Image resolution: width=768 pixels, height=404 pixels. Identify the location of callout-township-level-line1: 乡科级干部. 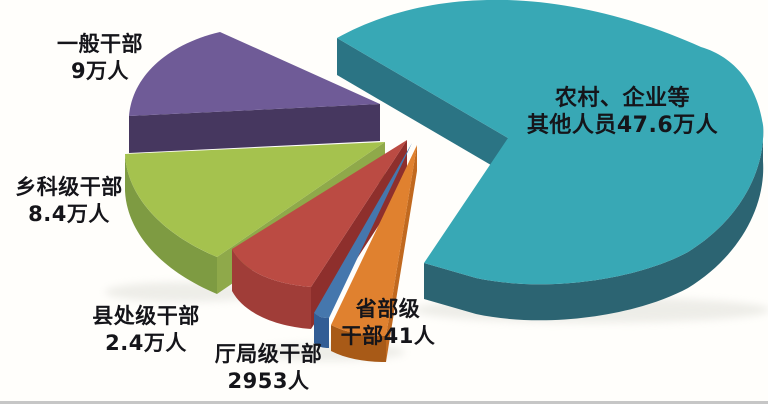
(69, 187).